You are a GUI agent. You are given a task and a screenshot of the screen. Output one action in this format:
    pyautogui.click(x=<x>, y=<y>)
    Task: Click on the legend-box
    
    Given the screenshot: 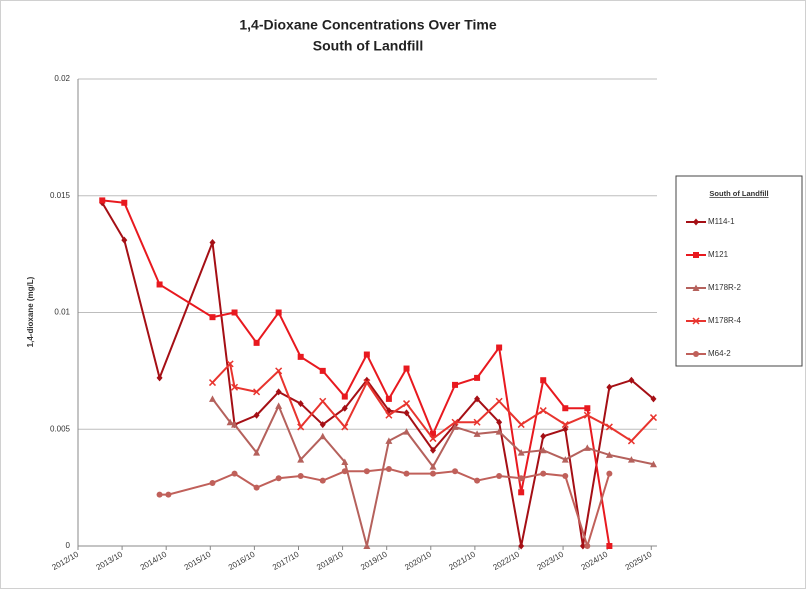 What is the action you would take?
    pyautogui.click(x=739, y=271)
    